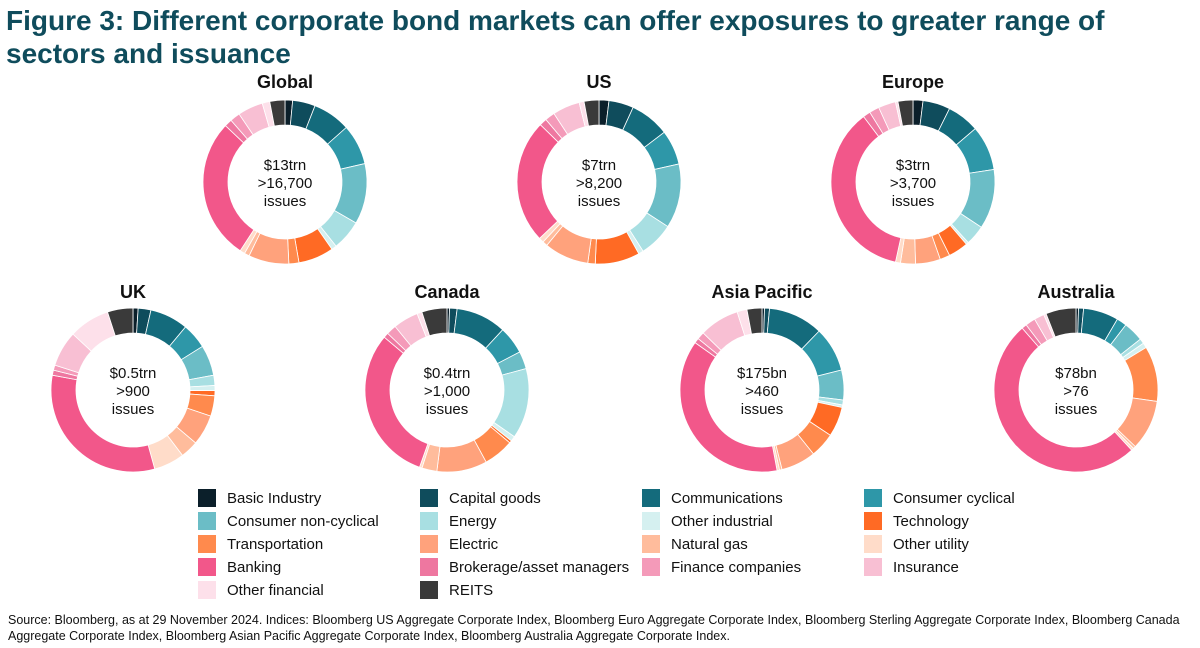  What do you see at coordinates (447, 391) in the screenshot?
I see `center-label: >1,000` at bounding box center [447, 391].